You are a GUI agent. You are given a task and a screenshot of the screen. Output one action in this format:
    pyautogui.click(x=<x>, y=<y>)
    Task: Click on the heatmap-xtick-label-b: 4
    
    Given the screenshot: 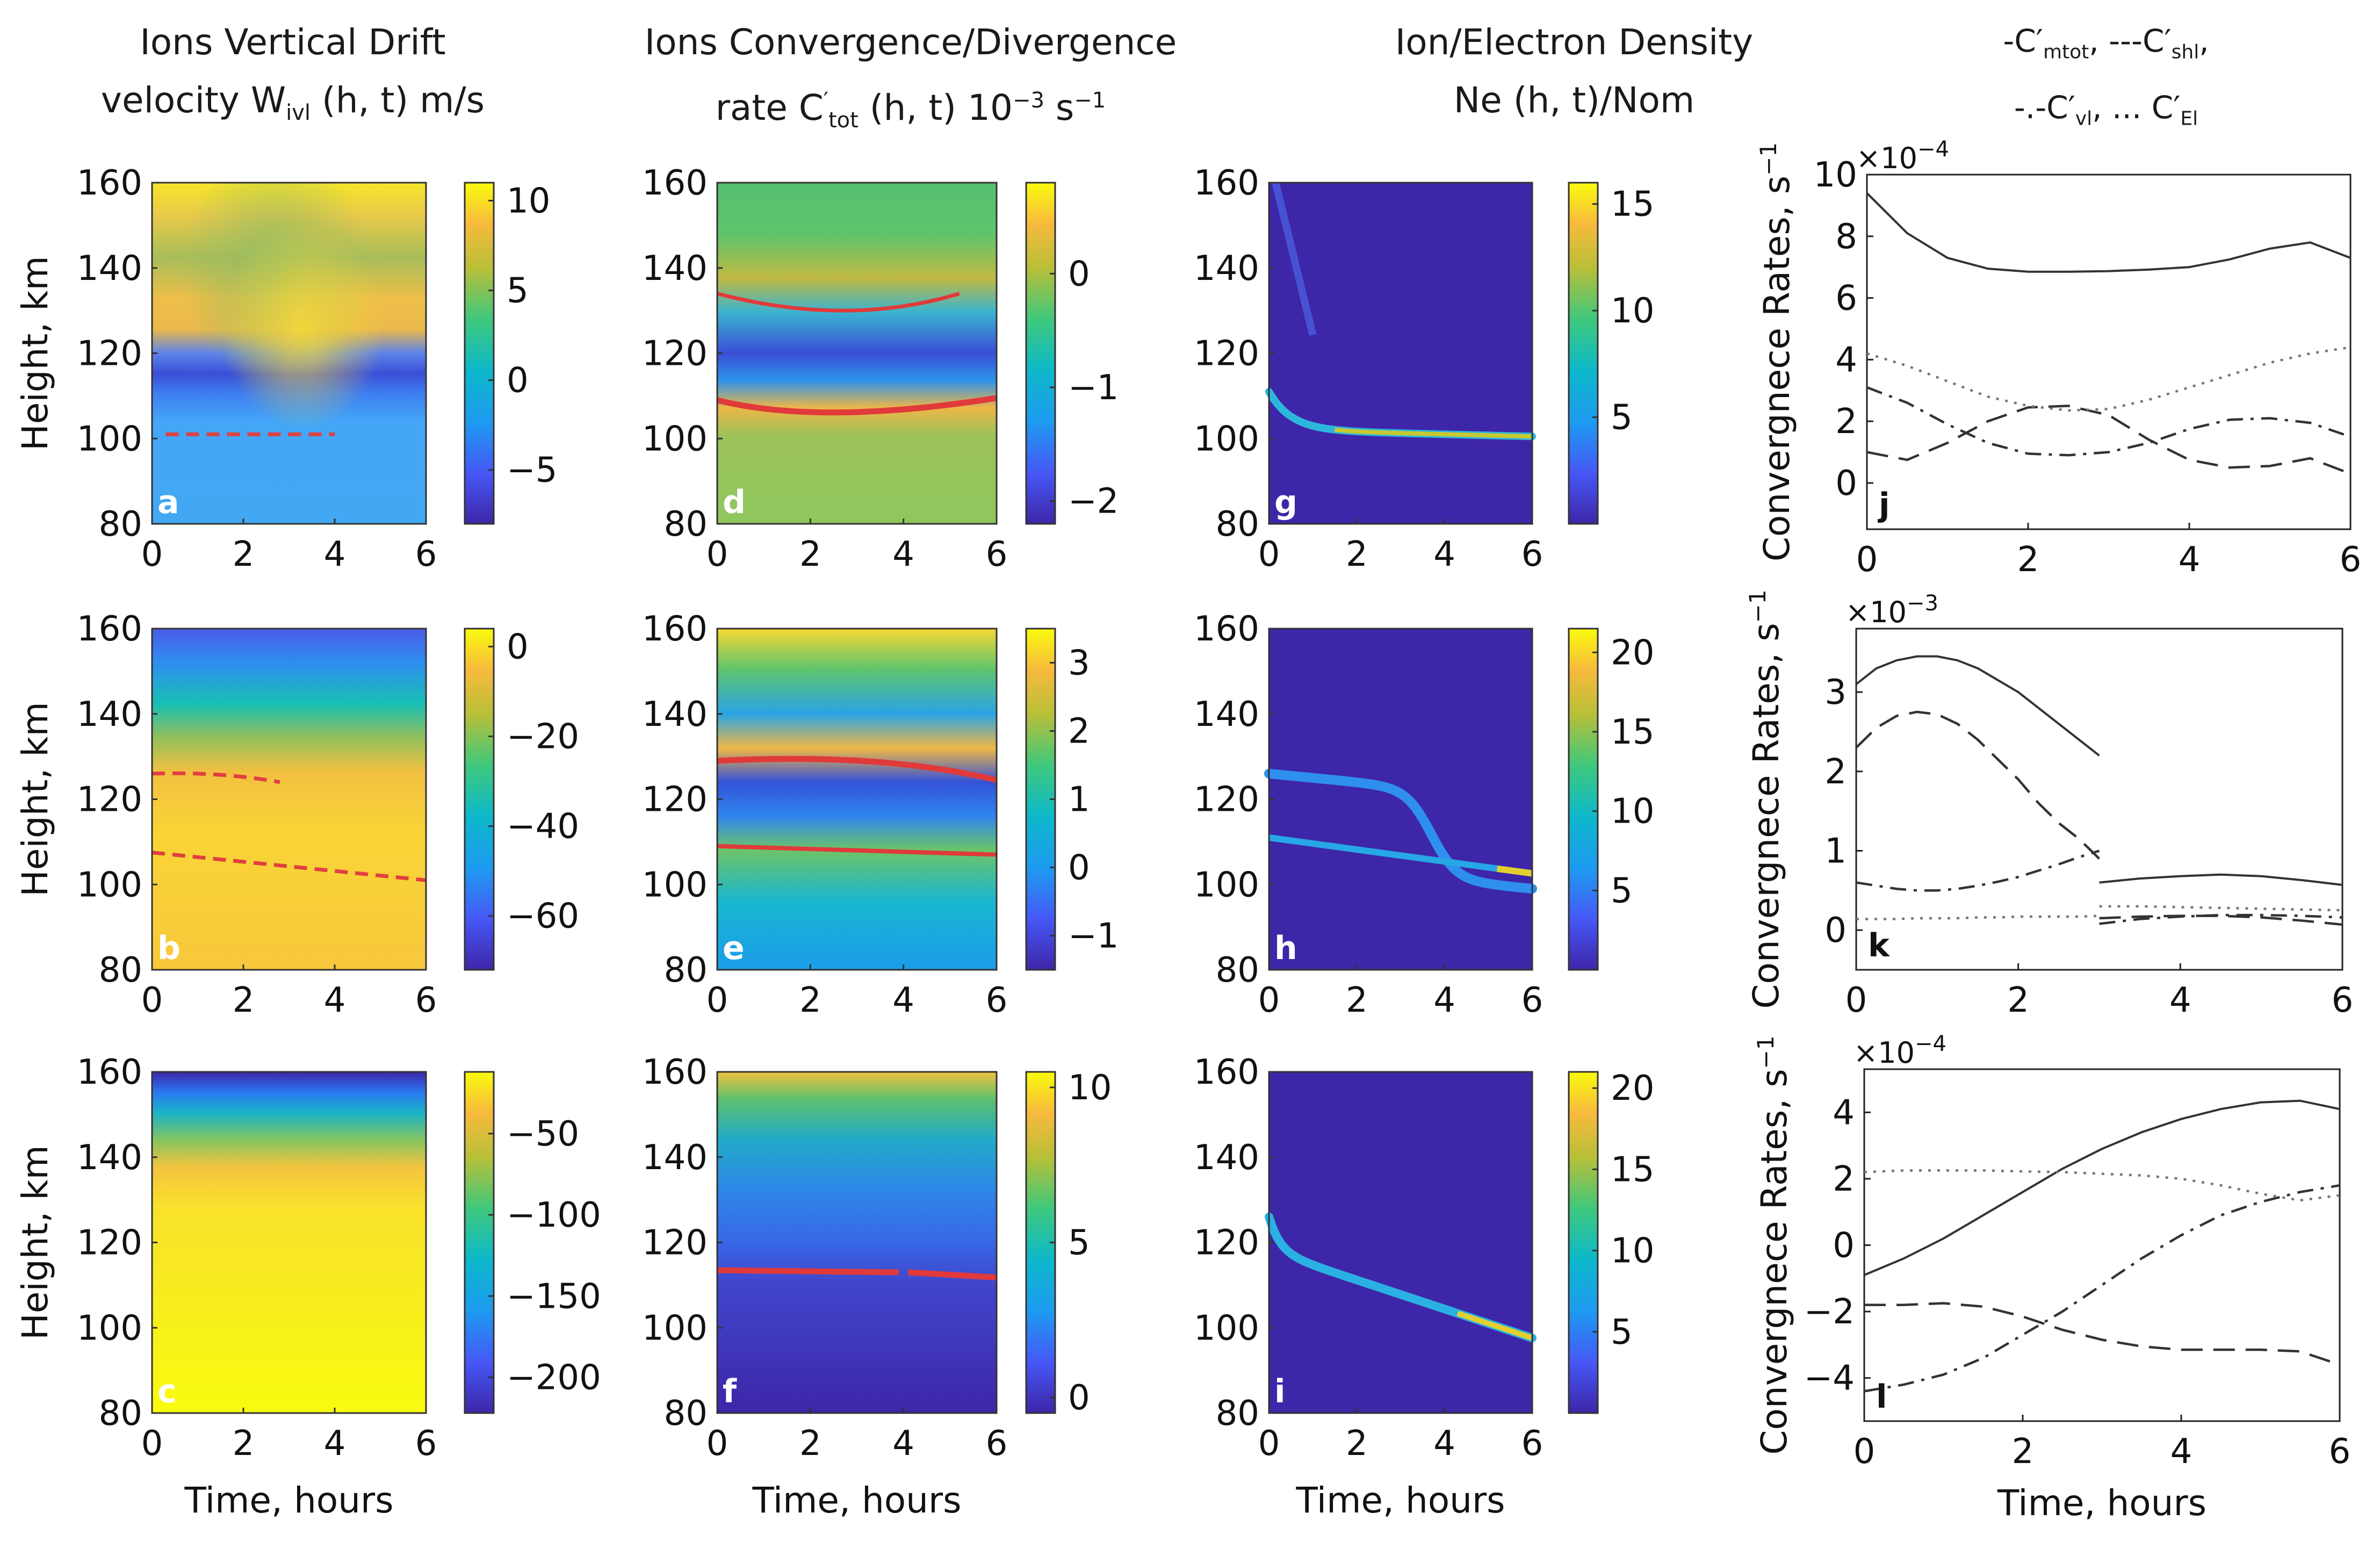 What is the action you would take?
    pyautogui.click(x=335, y=1001)
    